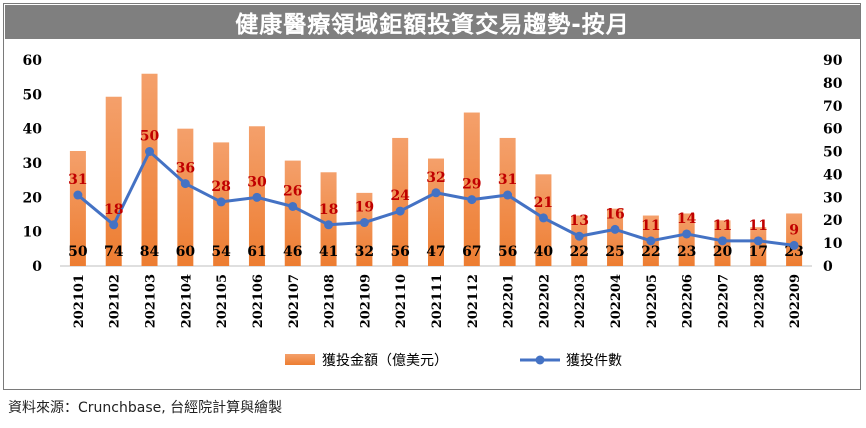 The width and height of the screenshot is (866, 428). I want to click on count-label-202209: 9, so click(794, 230).